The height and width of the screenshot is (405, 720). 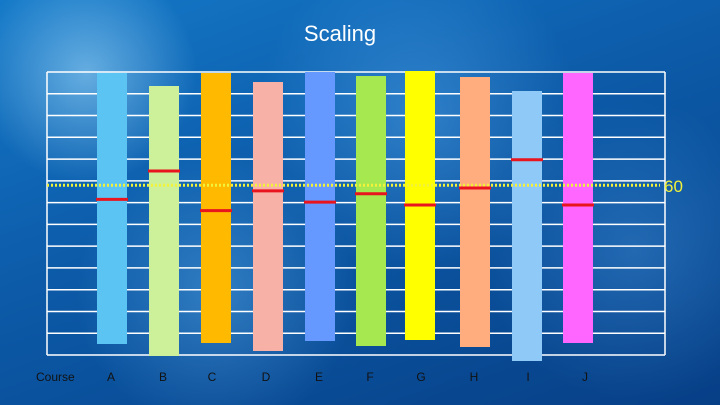 What do you see at coordinates (578, 208) in the screenshot?
I see `bar-j` at bounding box center [578, 208].